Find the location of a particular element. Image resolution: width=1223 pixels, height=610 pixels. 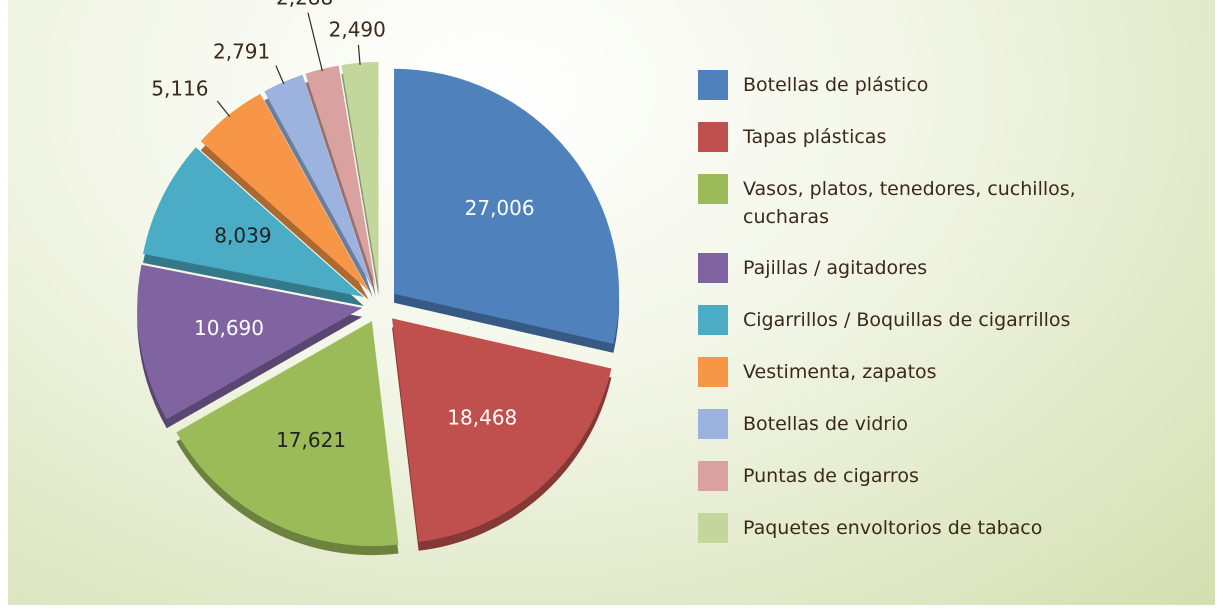

legend-label: Tapas plásticas is located at coordinates (815, 137).